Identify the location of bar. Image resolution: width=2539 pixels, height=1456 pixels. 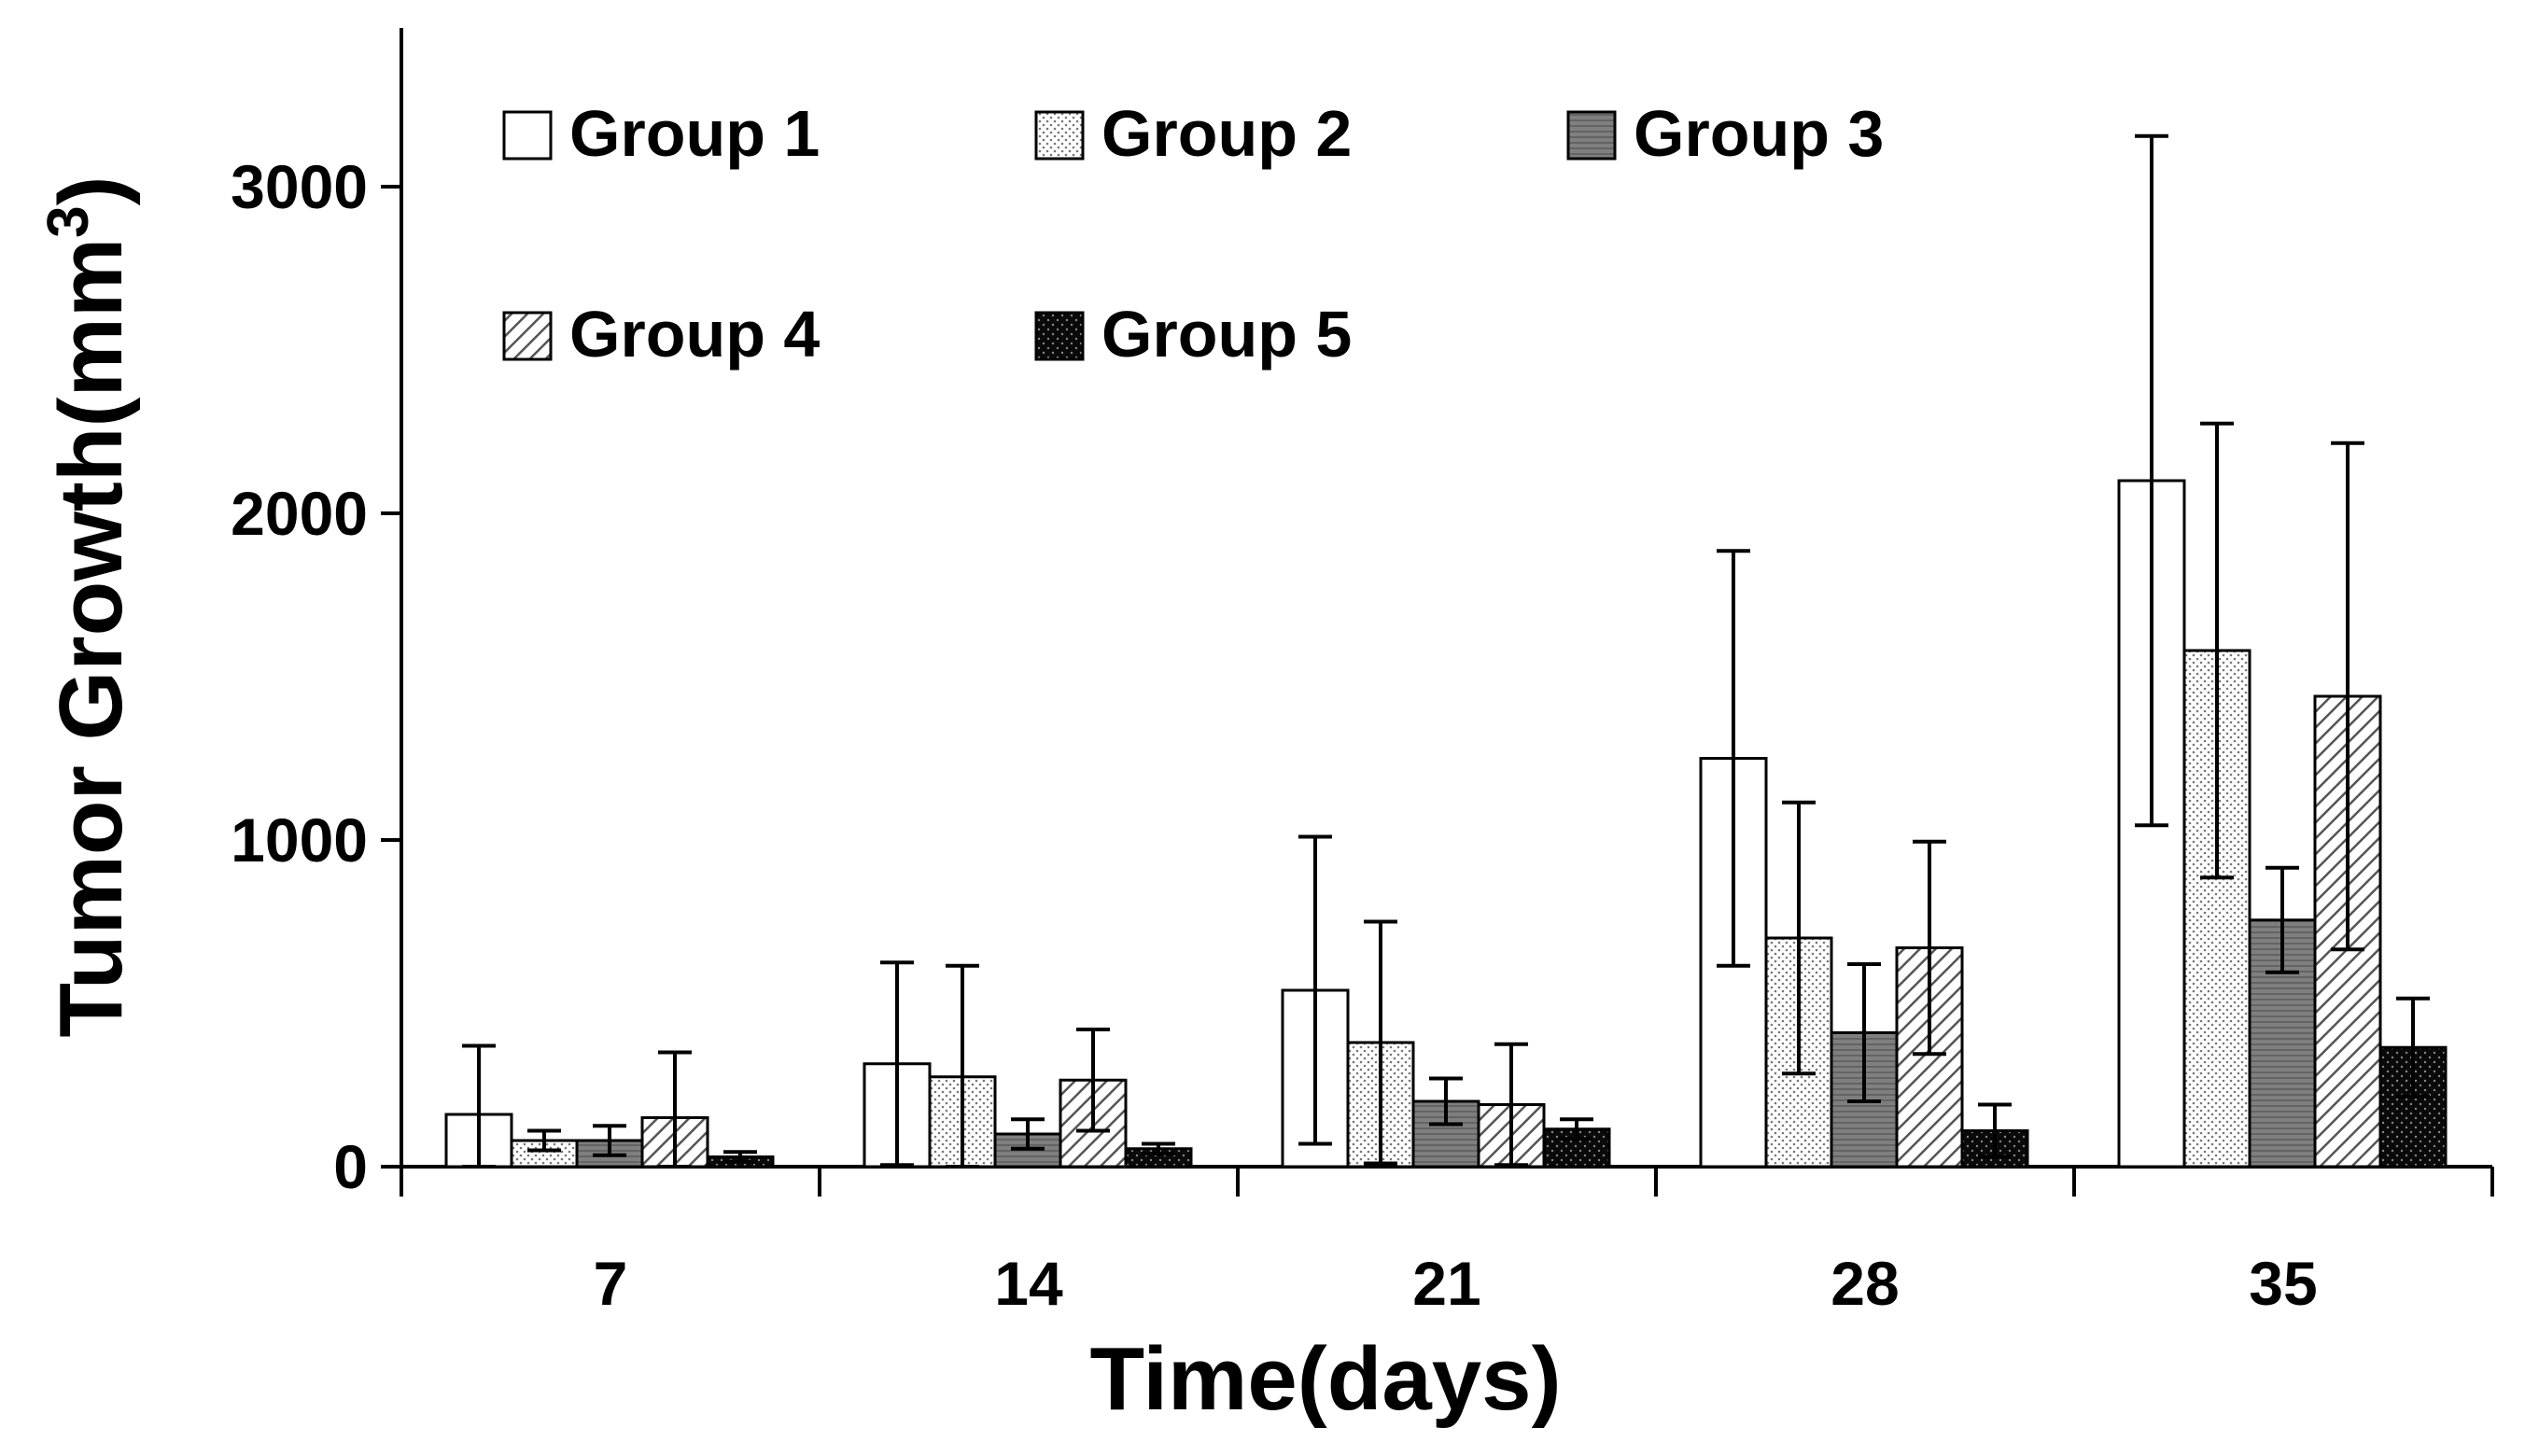
(2413, 1107).